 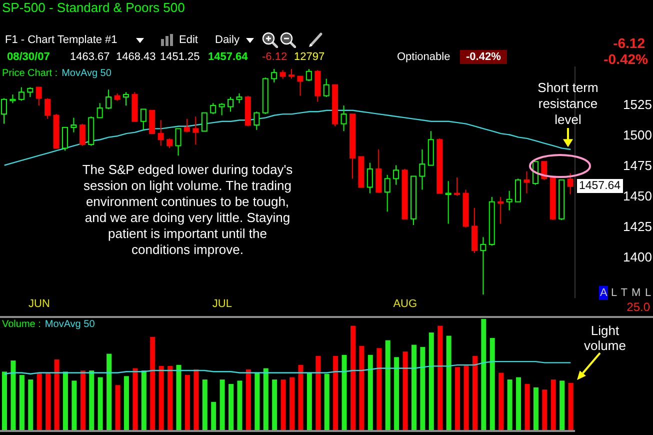 What do you see at coordinates (180, 57) in the screenshot?
I see `text: 1451.25` at bounding box center [180, 57].